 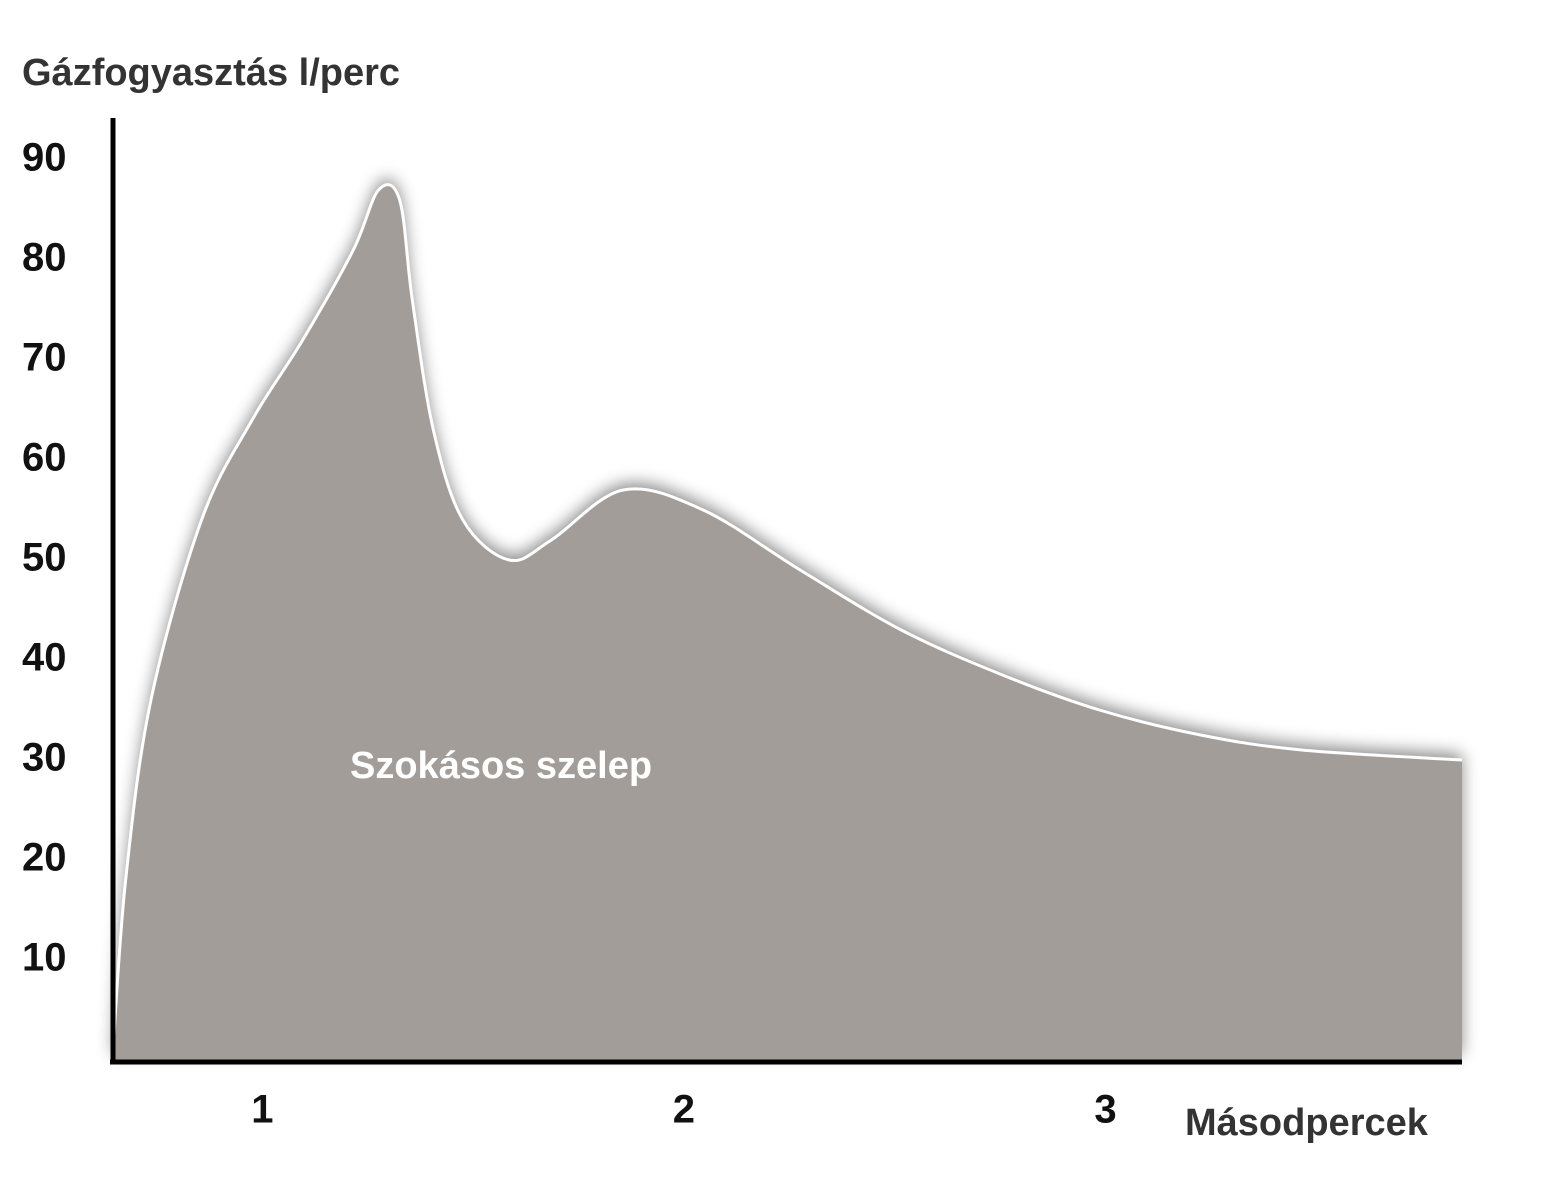 What do you see at coordinates (44, 758) in the screenshot?
I see `y-tick-label: 30` at bounding box center [44, 758].